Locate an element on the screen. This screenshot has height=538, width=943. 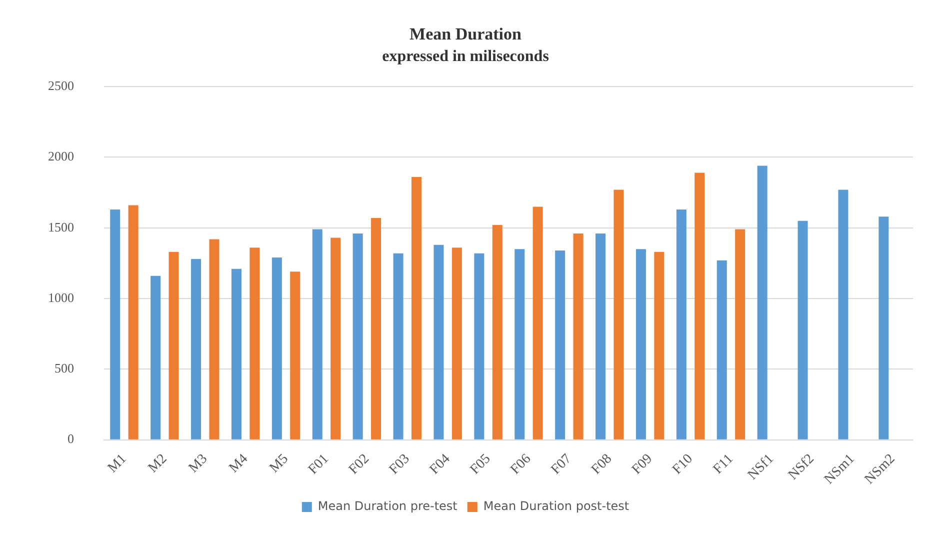
x-tick-label: M2 is located at coordinates (158, 464).